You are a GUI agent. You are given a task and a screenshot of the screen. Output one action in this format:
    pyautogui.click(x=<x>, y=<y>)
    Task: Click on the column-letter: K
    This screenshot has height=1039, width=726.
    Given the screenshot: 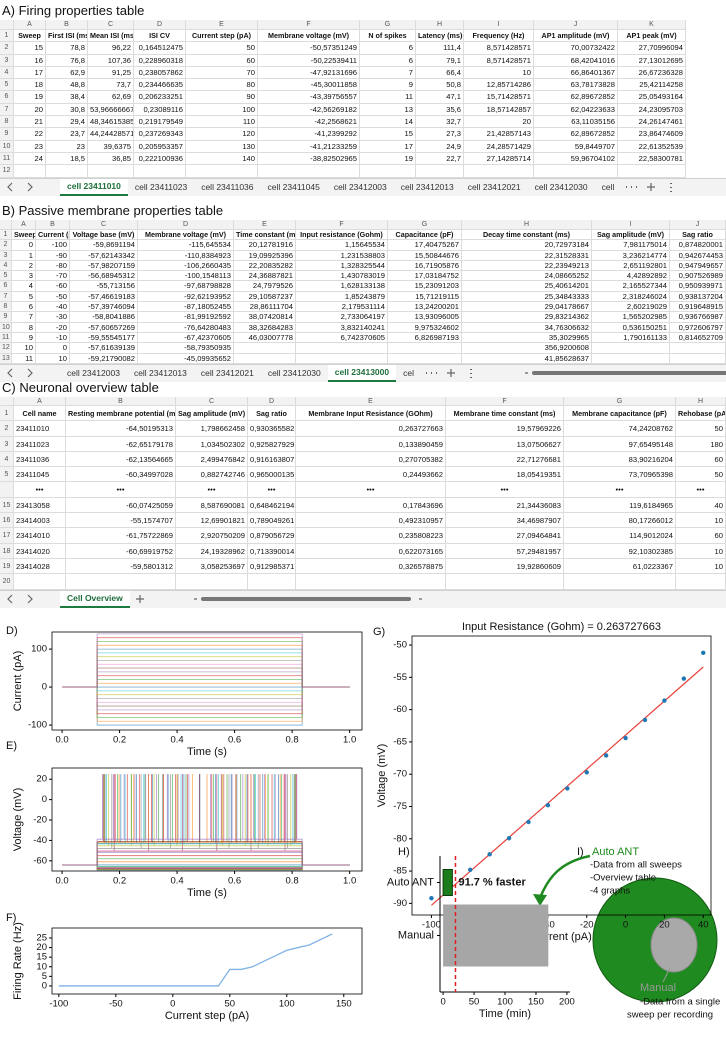 What is the action you would take?
    pyautogui.click(x=652, y=25)
    